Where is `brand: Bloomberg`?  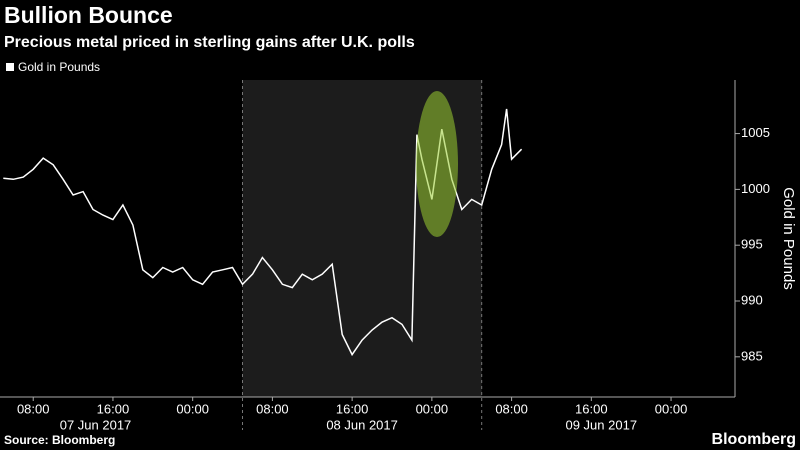 brand: Bloomberg is located at coordinates (754, 439).